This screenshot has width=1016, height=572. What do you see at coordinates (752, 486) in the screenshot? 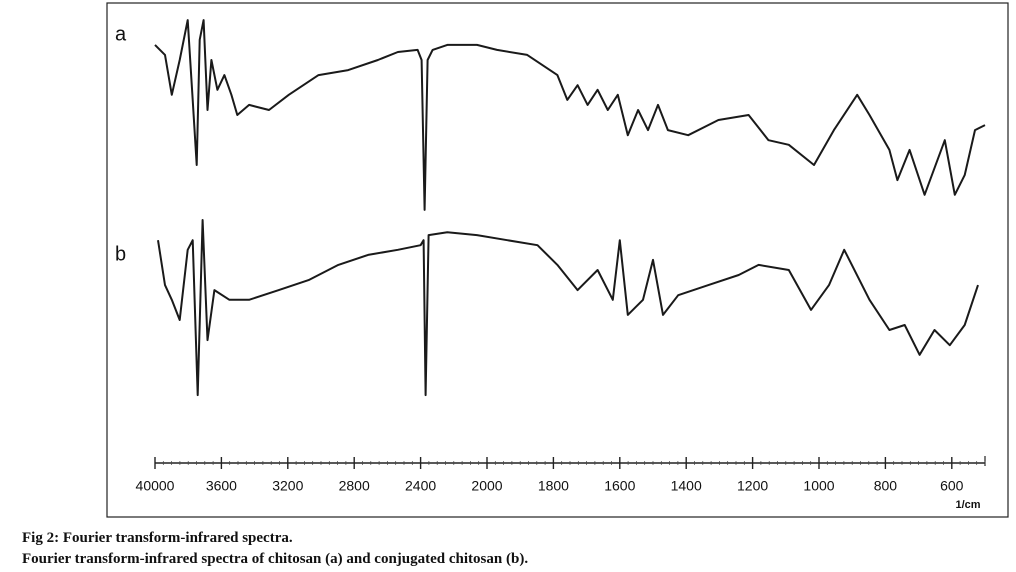
I see `x-tick-label: 1200` at bounding box center [752, 486].